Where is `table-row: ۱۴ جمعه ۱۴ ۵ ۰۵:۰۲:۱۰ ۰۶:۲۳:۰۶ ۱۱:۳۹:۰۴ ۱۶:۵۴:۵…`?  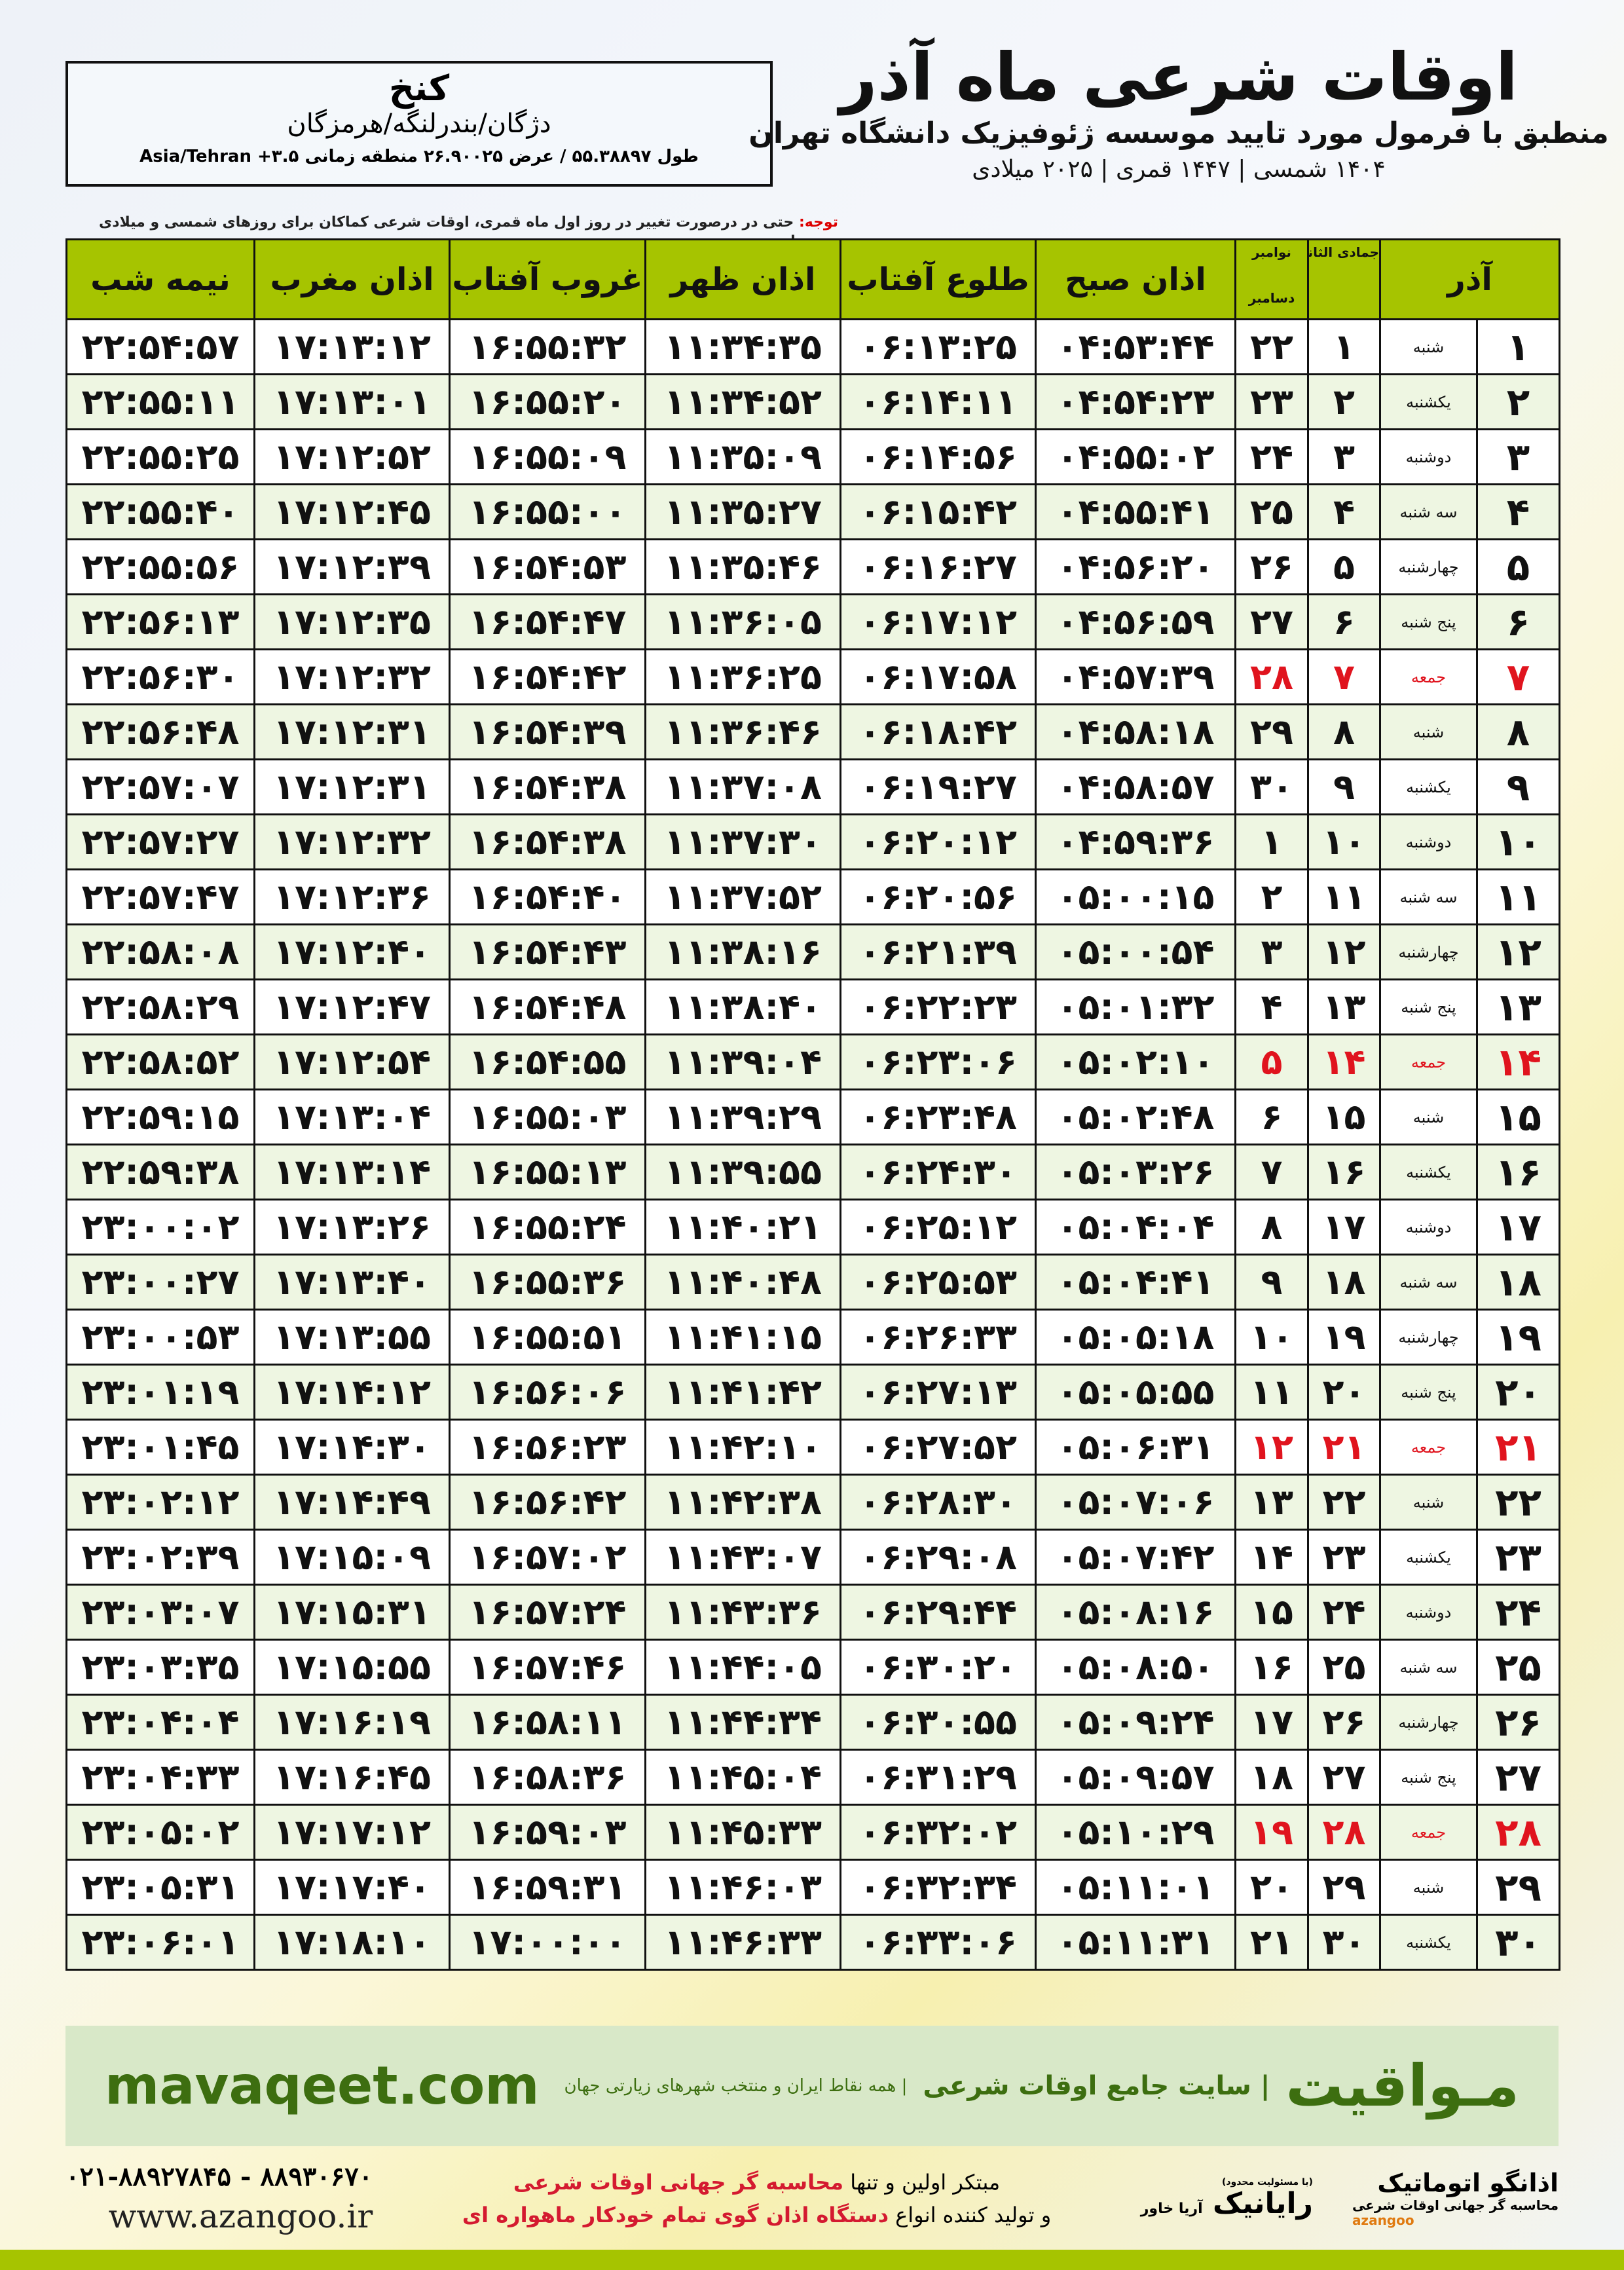
table-row: ۱۴ جمعه ۱۴ ۵ ۰۵:۰۲:۱۰ ۰۶:۲۳:۰۶ ۱۱:۳۹:۰۴ ۱۶:۵۴:۵… is located at coordinates (812, 1061).